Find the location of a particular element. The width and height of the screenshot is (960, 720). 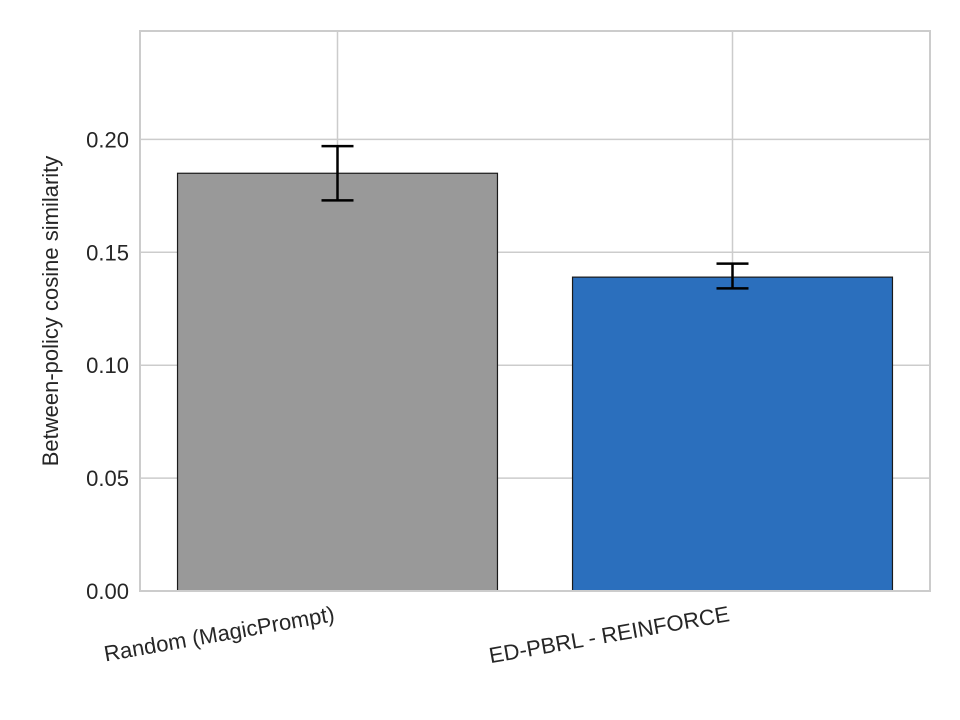

y-tick-labels: 0.00 0.05 0.10 0.15 0.20 is located at coordinates (107, 365).